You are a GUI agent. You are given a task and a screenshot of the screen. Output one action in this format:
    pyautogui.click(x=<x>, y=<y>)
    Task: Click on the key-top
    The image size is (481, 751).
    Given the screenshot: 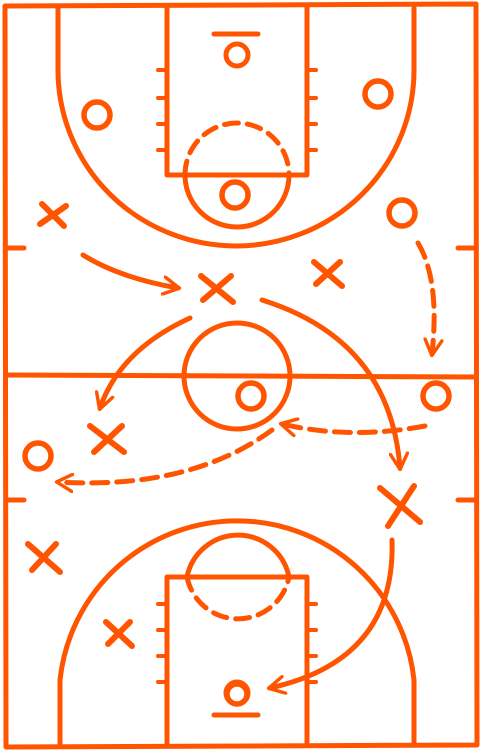 What is the action you would take?
    pyautogui.click(x=237, y=91)
    